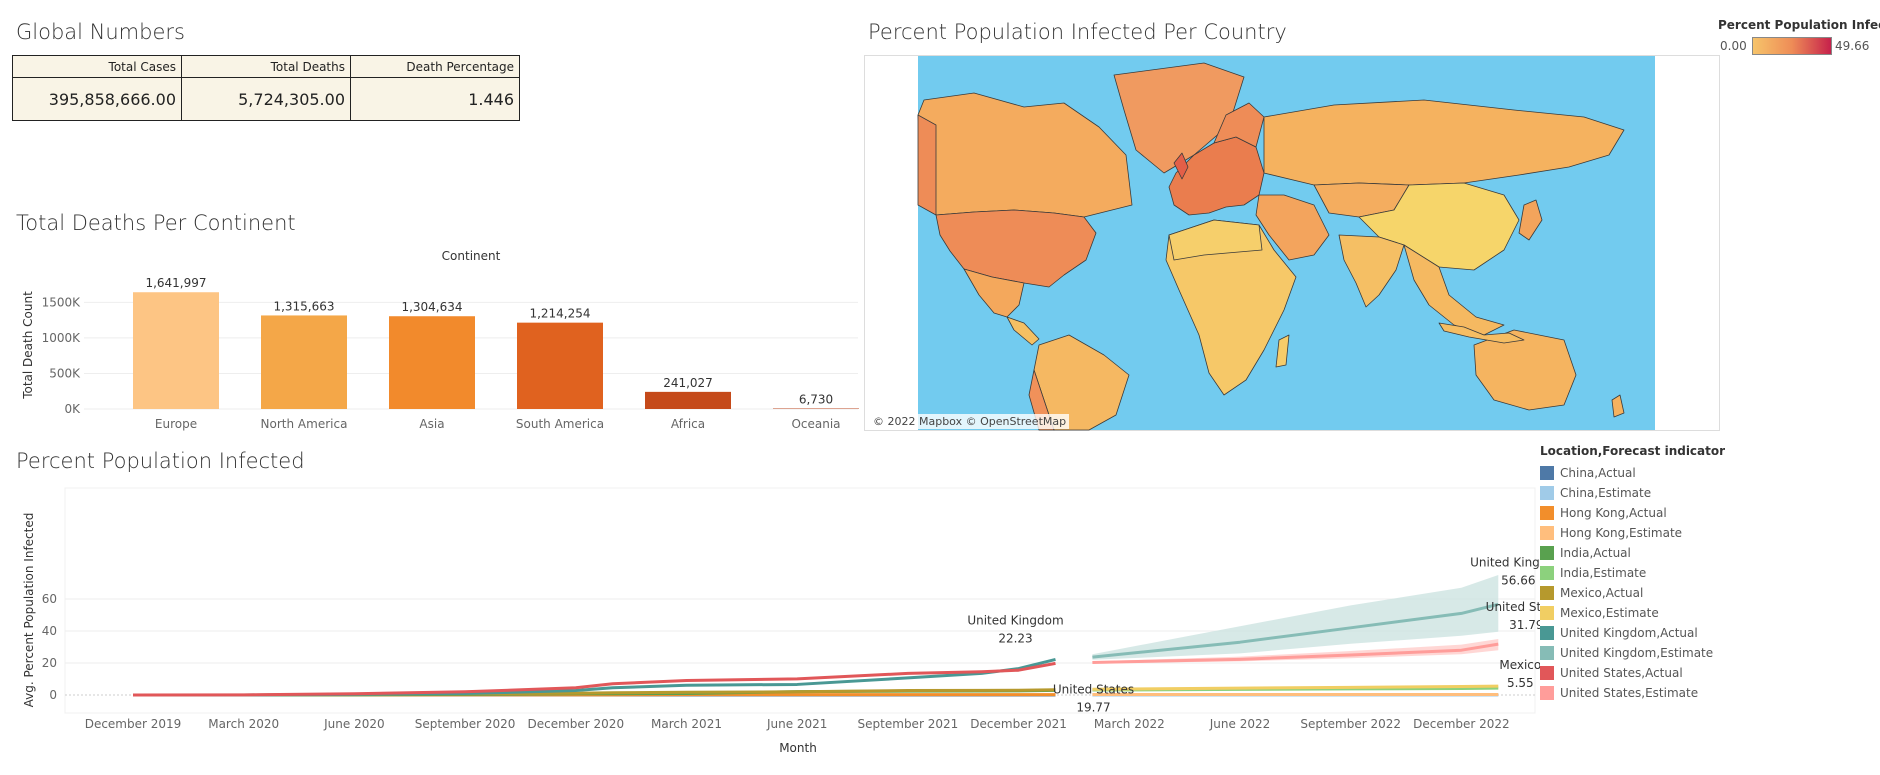 This screenshot has height=775, width=1880. I want to click on legend-label: Mexico,Actual, so click(1602, 592).